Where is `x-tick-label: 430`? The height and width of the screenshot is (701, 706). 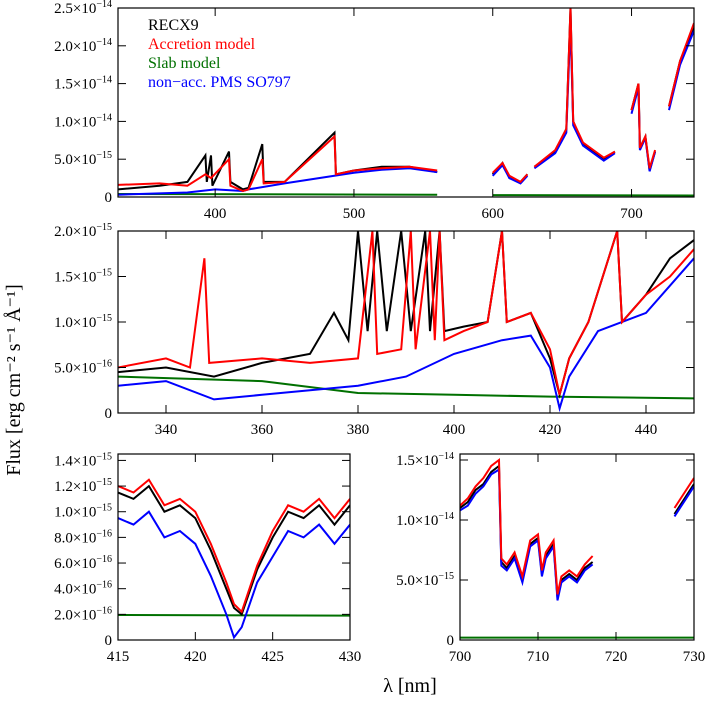
x-tick-label: 430 is located at coordinates (350, 657).